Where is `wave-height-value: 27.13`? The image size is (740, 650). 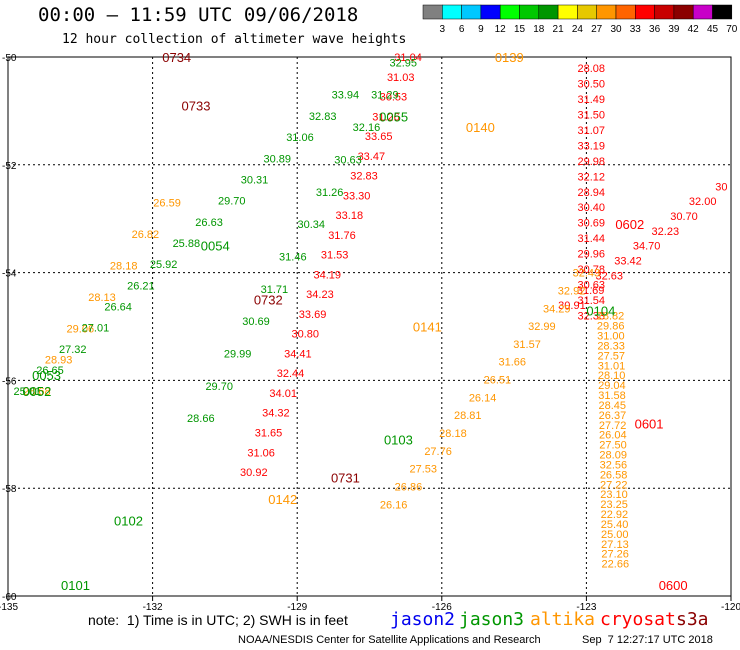 wave-height-value: 27.13 is located at coordinates (615, 545).